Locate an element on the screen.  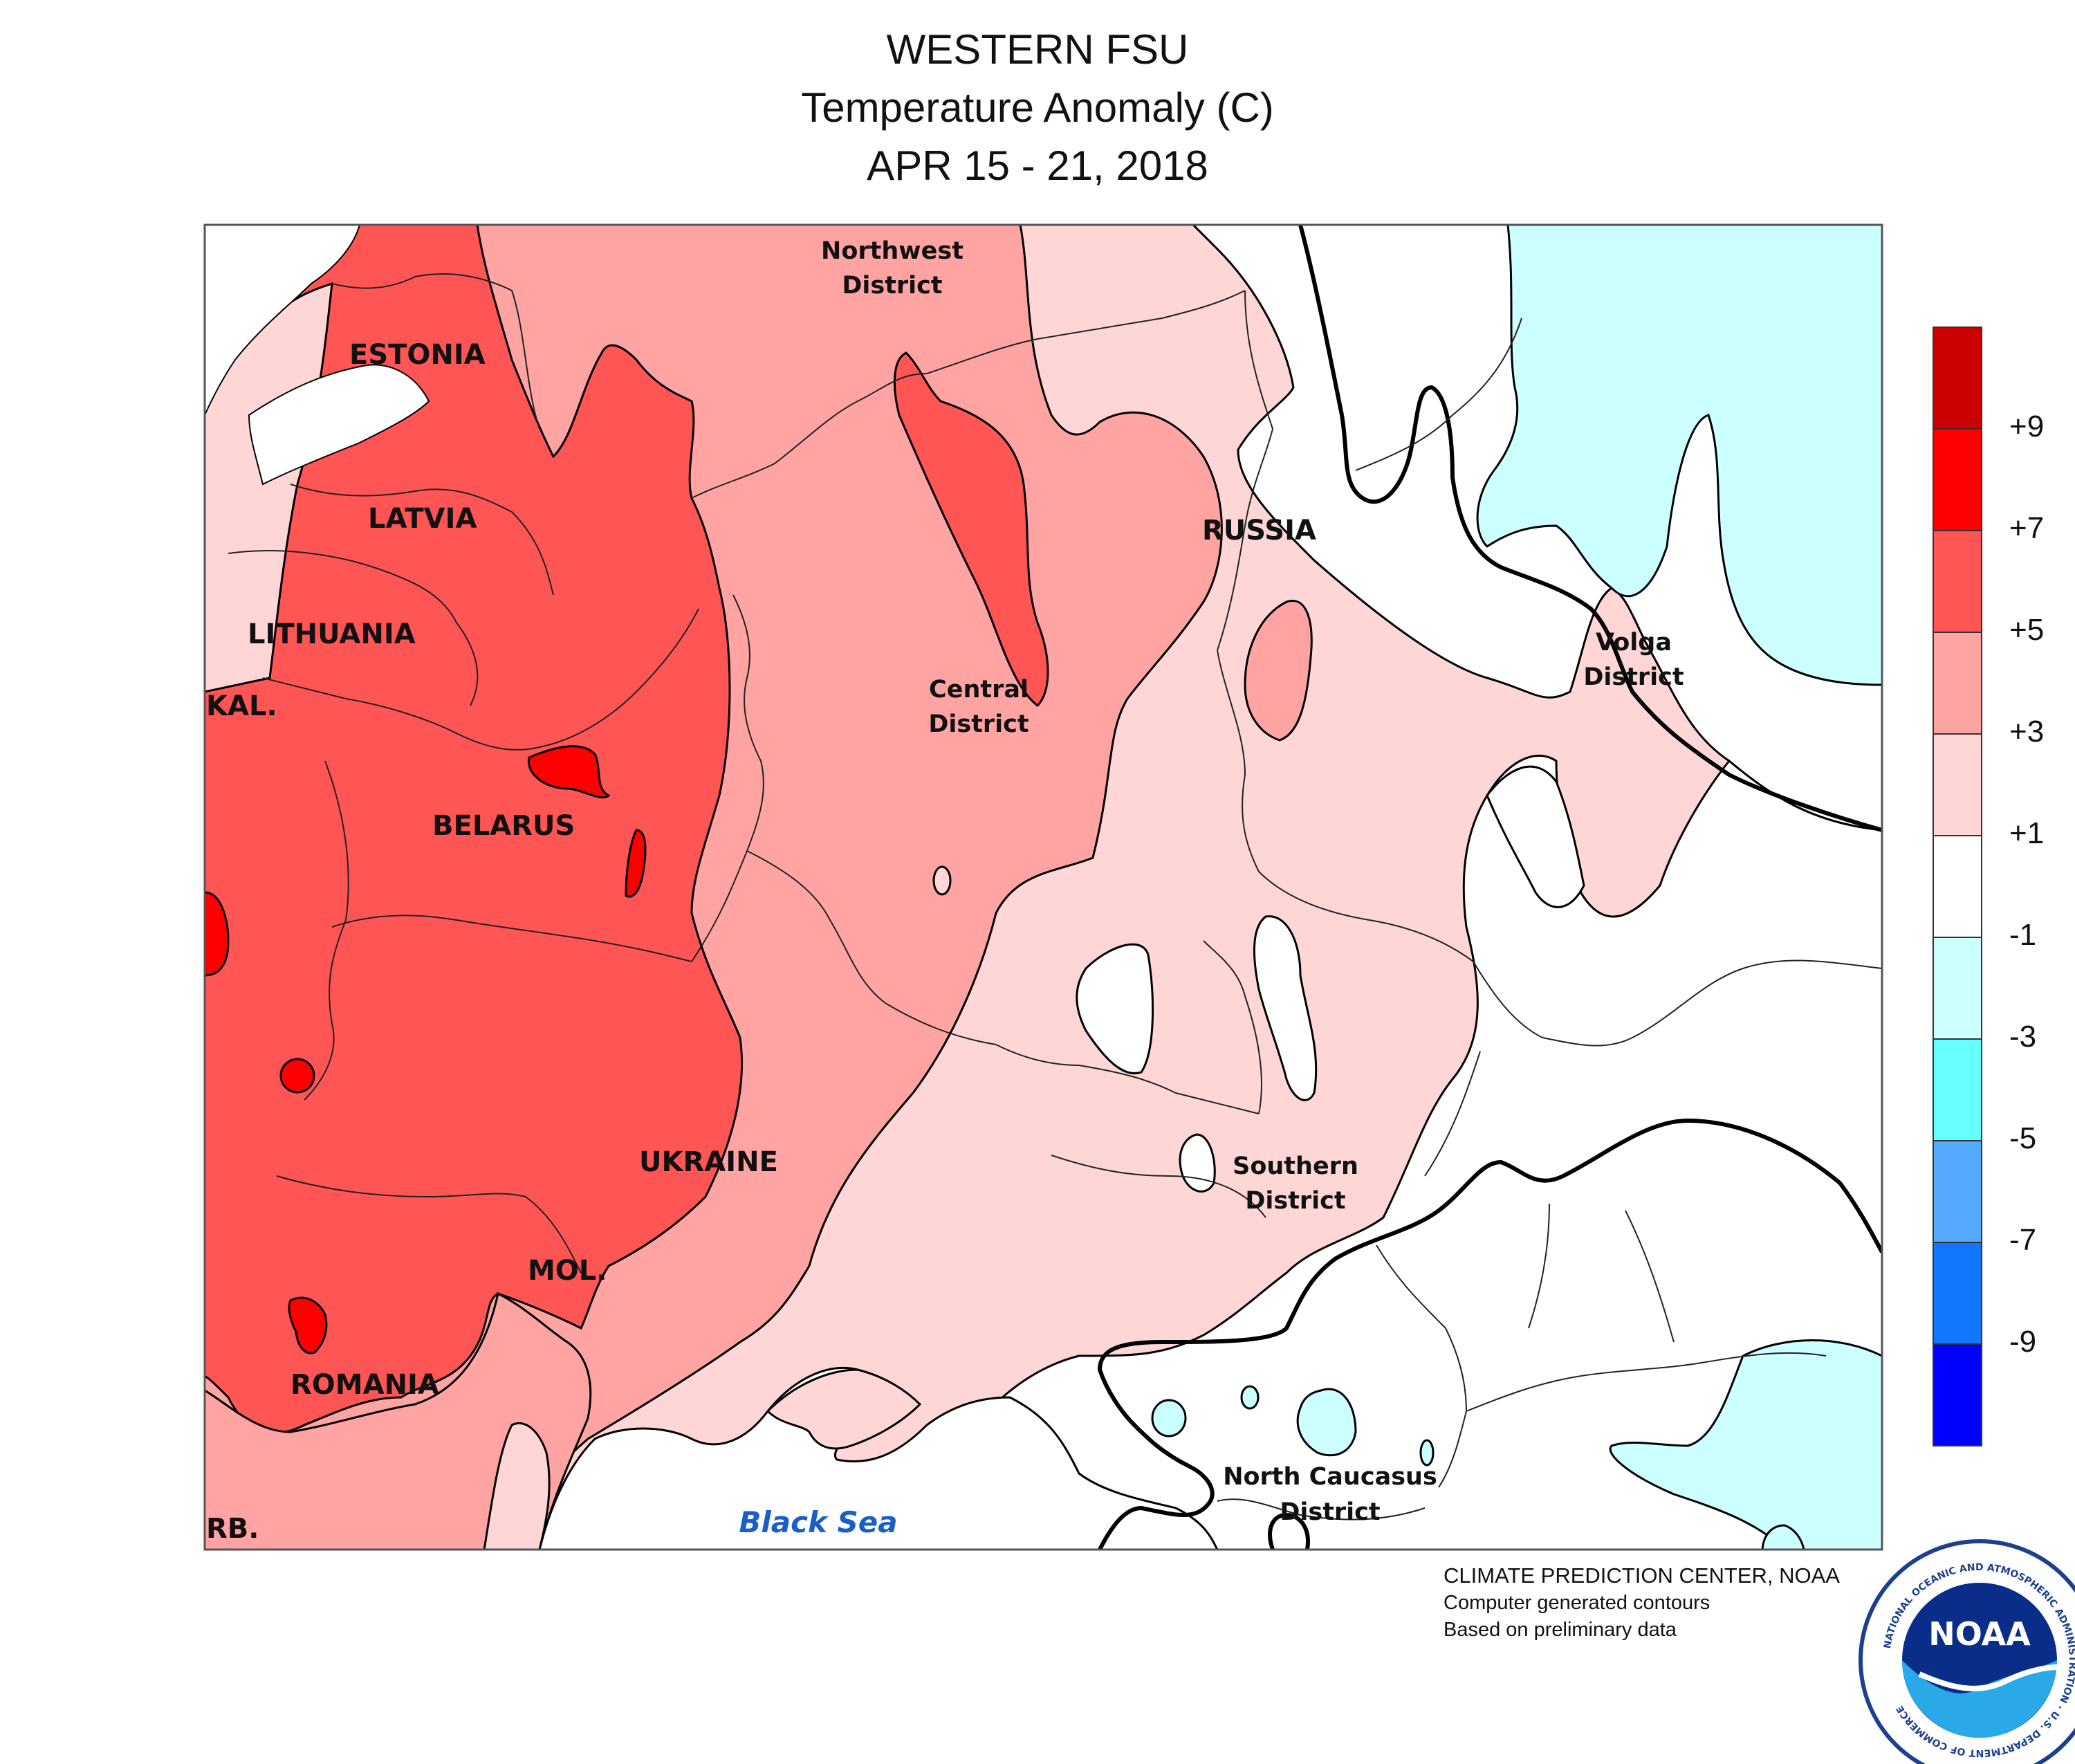
legend-tick-label: -9 is located at coordinates (2023, 1342).